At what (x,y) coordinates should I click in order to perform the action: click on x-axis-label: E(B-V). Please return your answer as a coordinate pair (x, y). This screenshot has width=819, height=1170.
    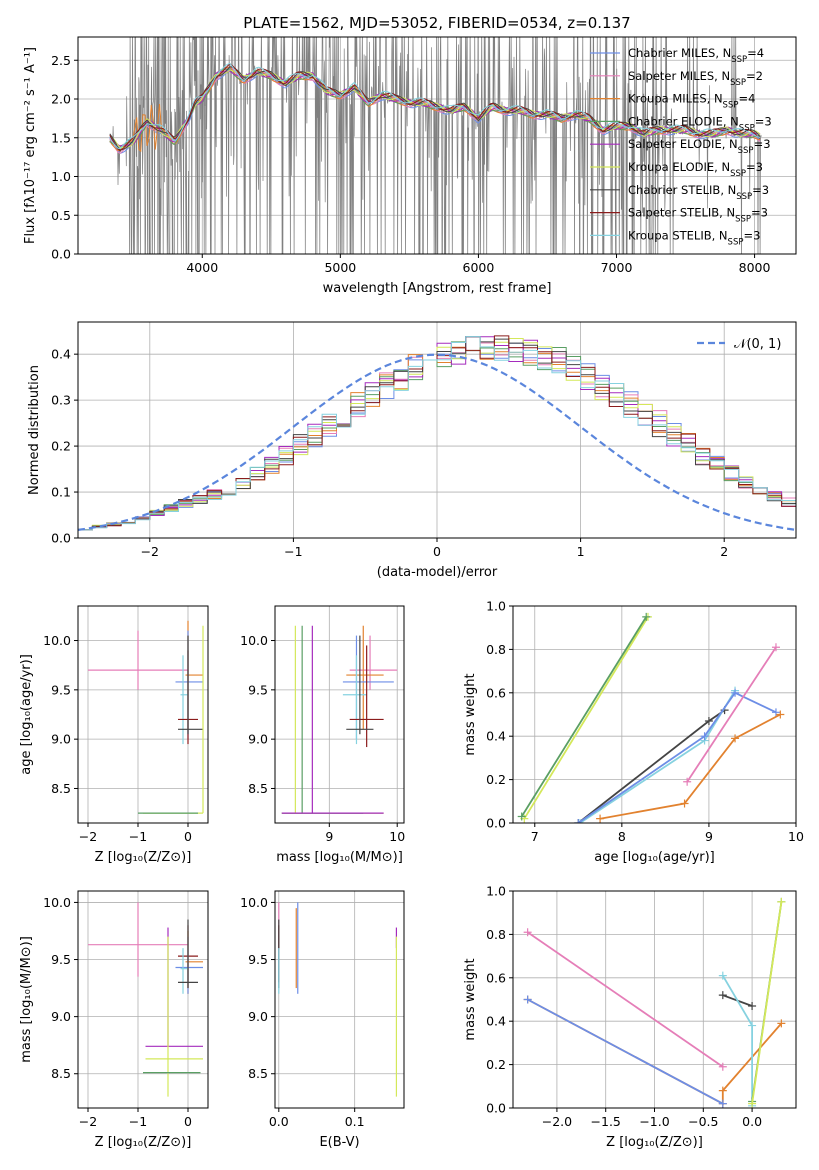
    Looking at the image, I should click on (339, 1142).